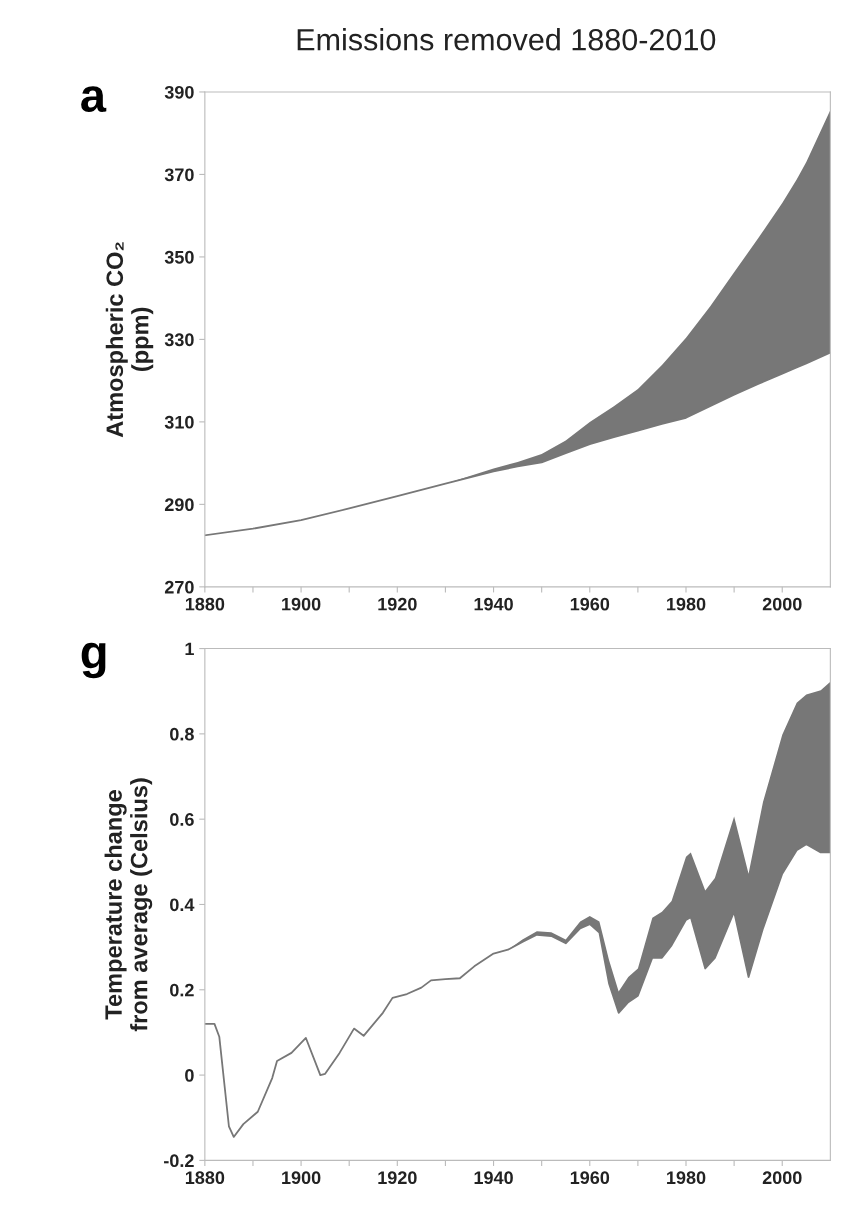  Describe the element at coordinates (179, 422) in the screenshot. I see `y-tick-label: 310` at that location.